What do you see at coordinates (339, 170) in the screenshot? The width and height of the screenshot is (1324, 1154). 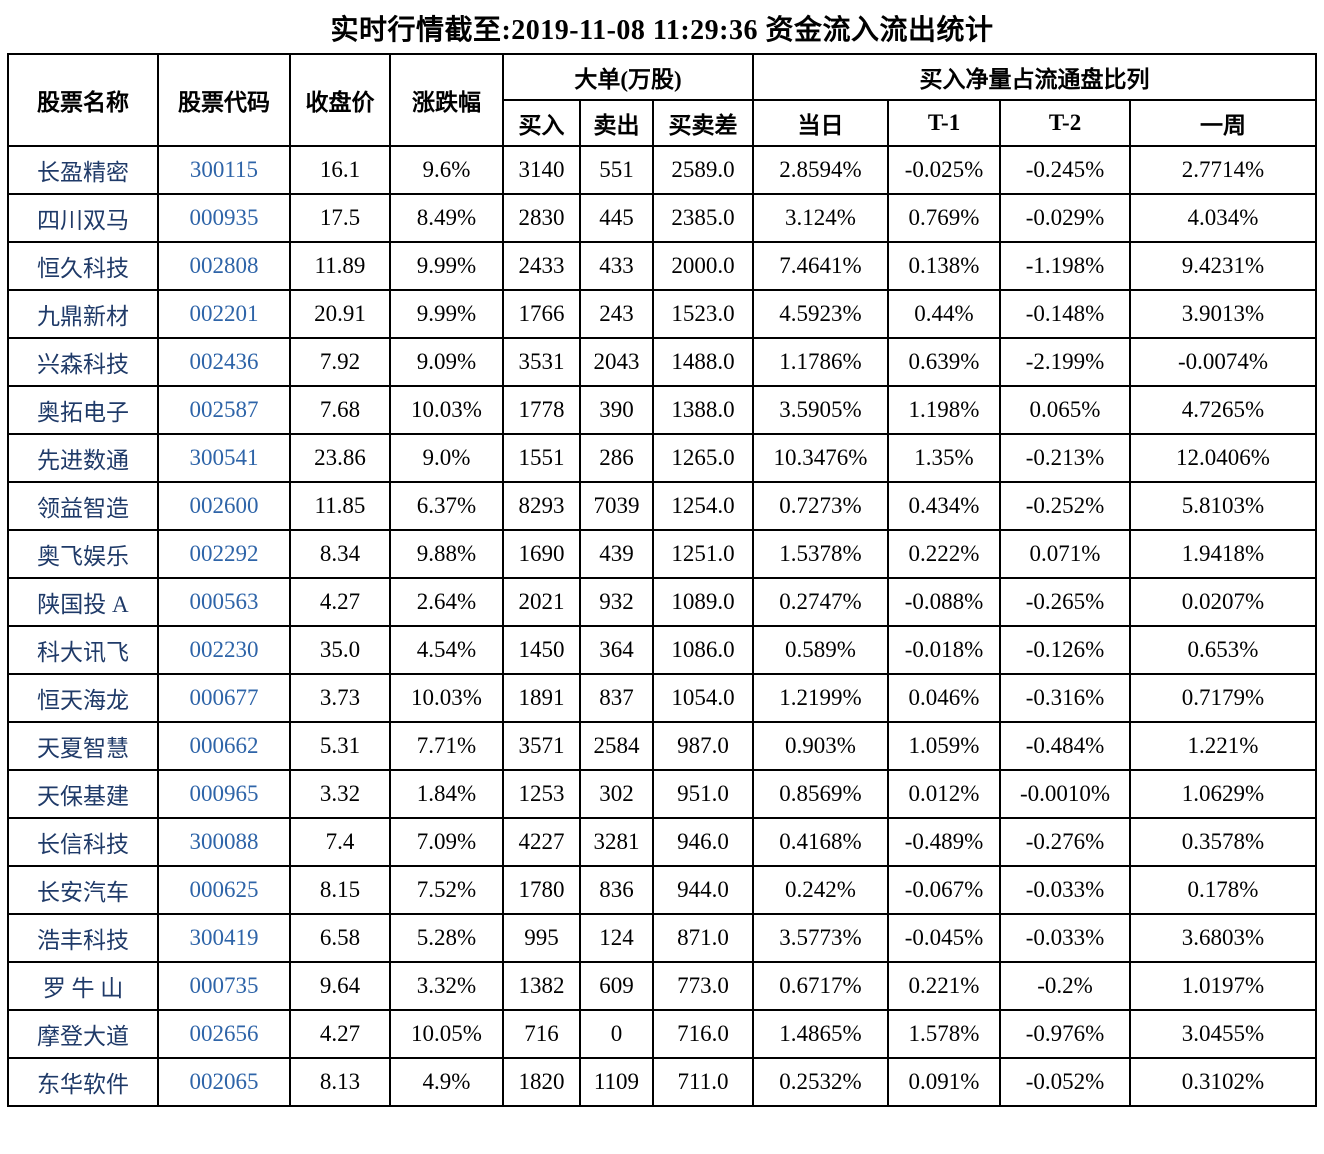 I see `cell-close: 16.1` at bounding box center [339, 170].